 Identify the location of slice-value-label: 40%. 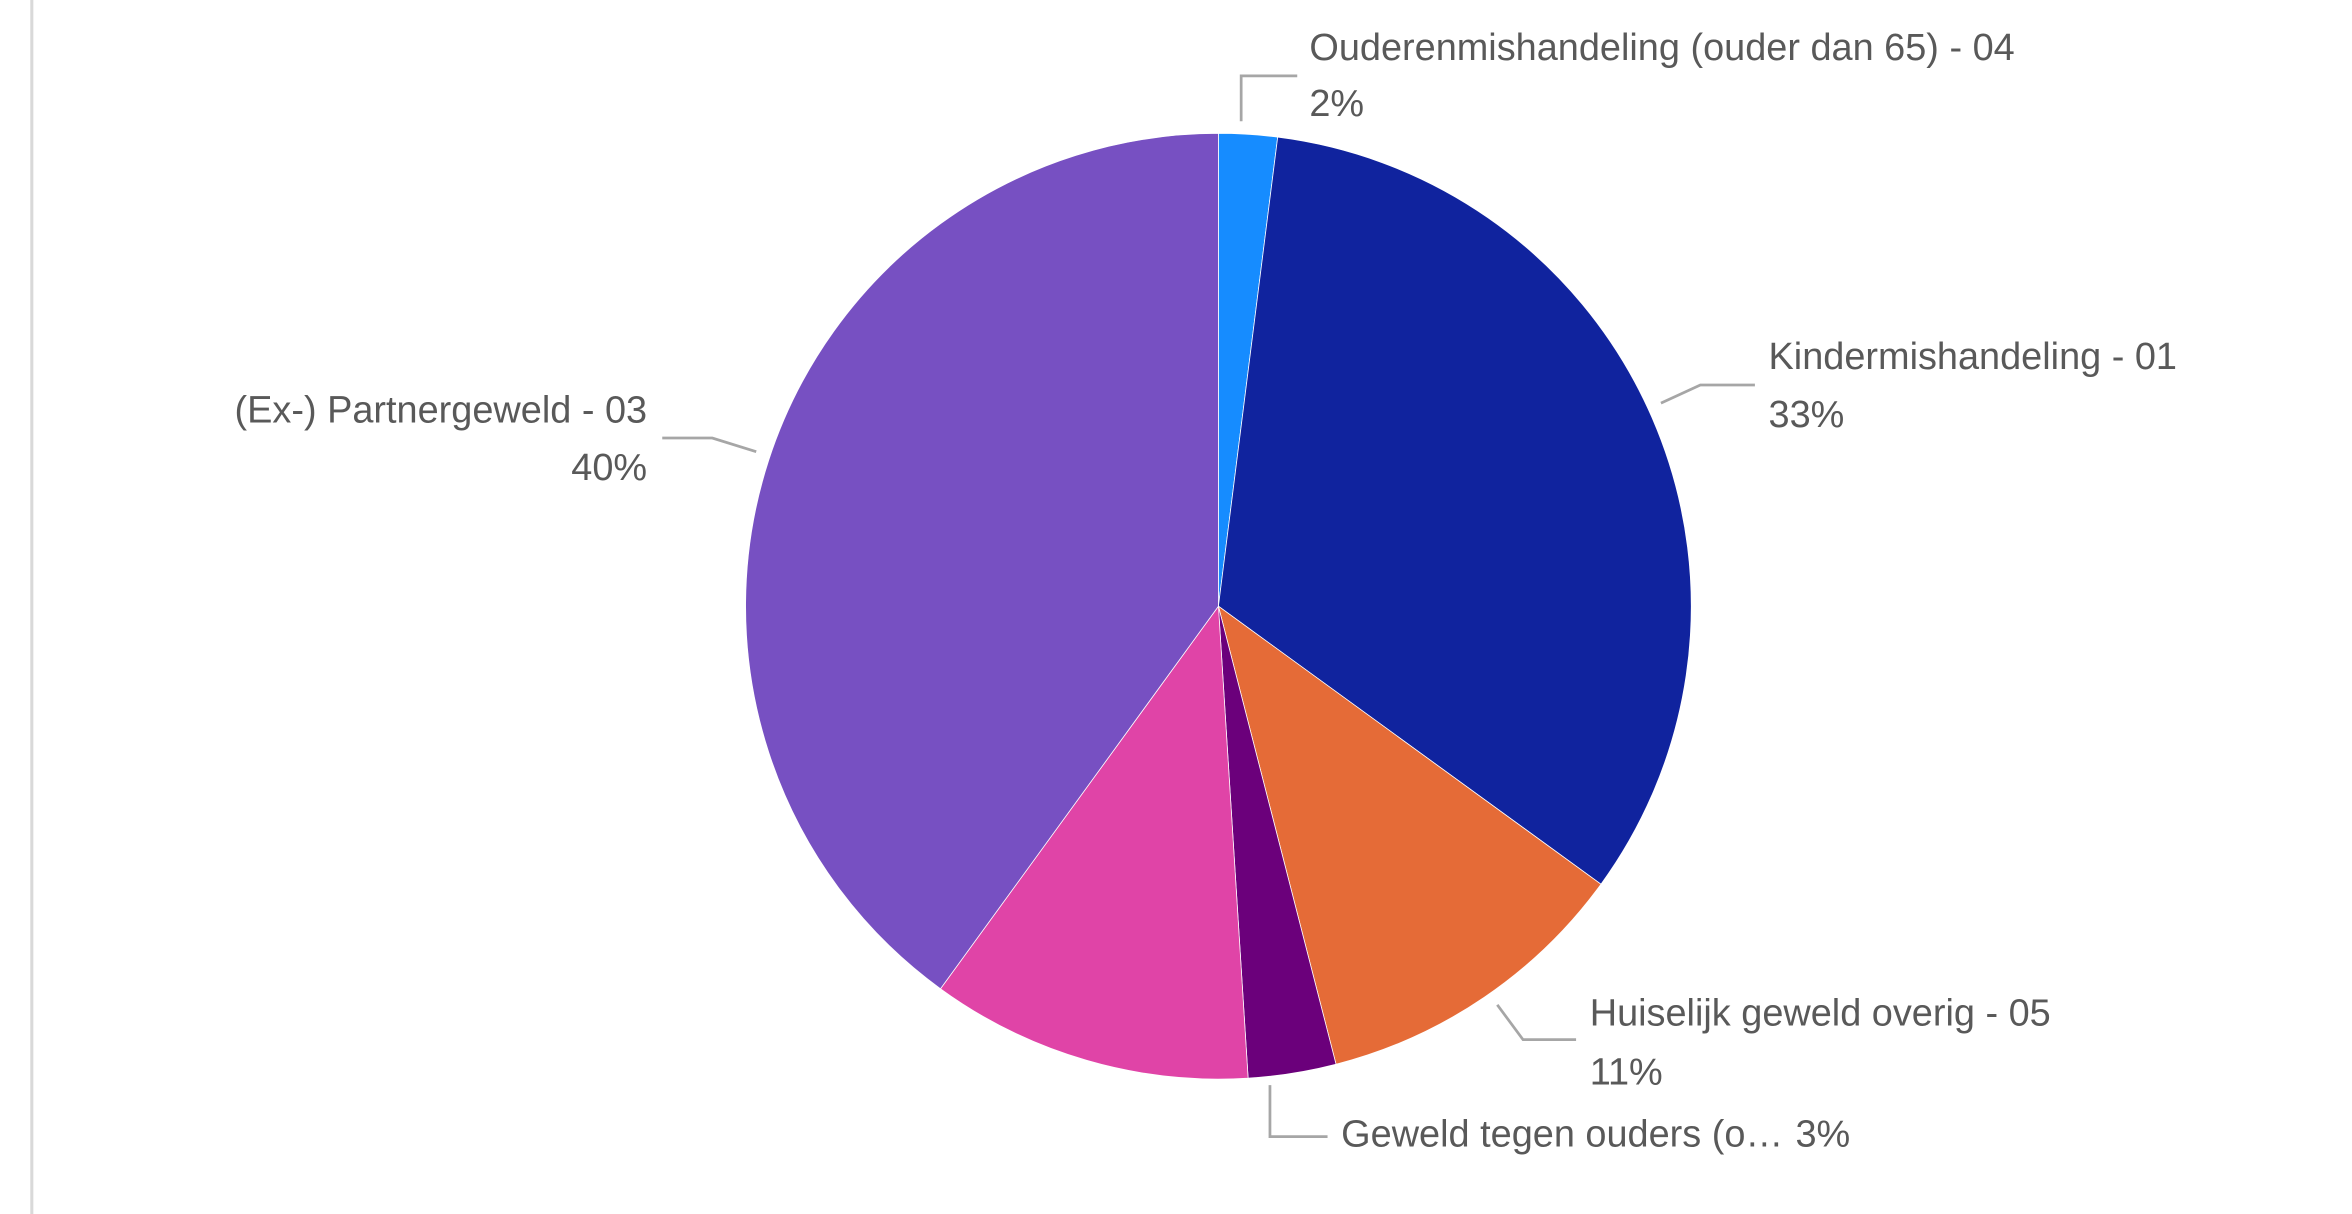
(609, 468).